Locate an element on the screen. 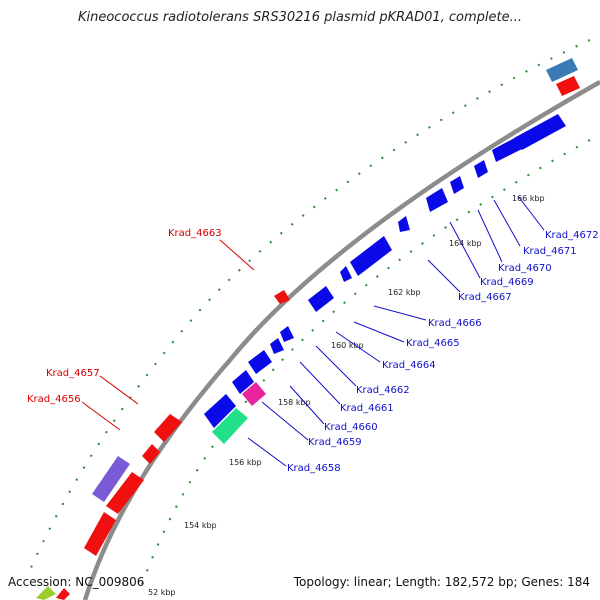  gene-magenta is located at coordinates (254, 394).